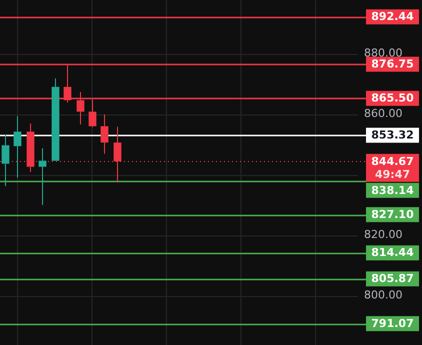  I want to click on ref-line-label: 892.44, so click(392, 17).